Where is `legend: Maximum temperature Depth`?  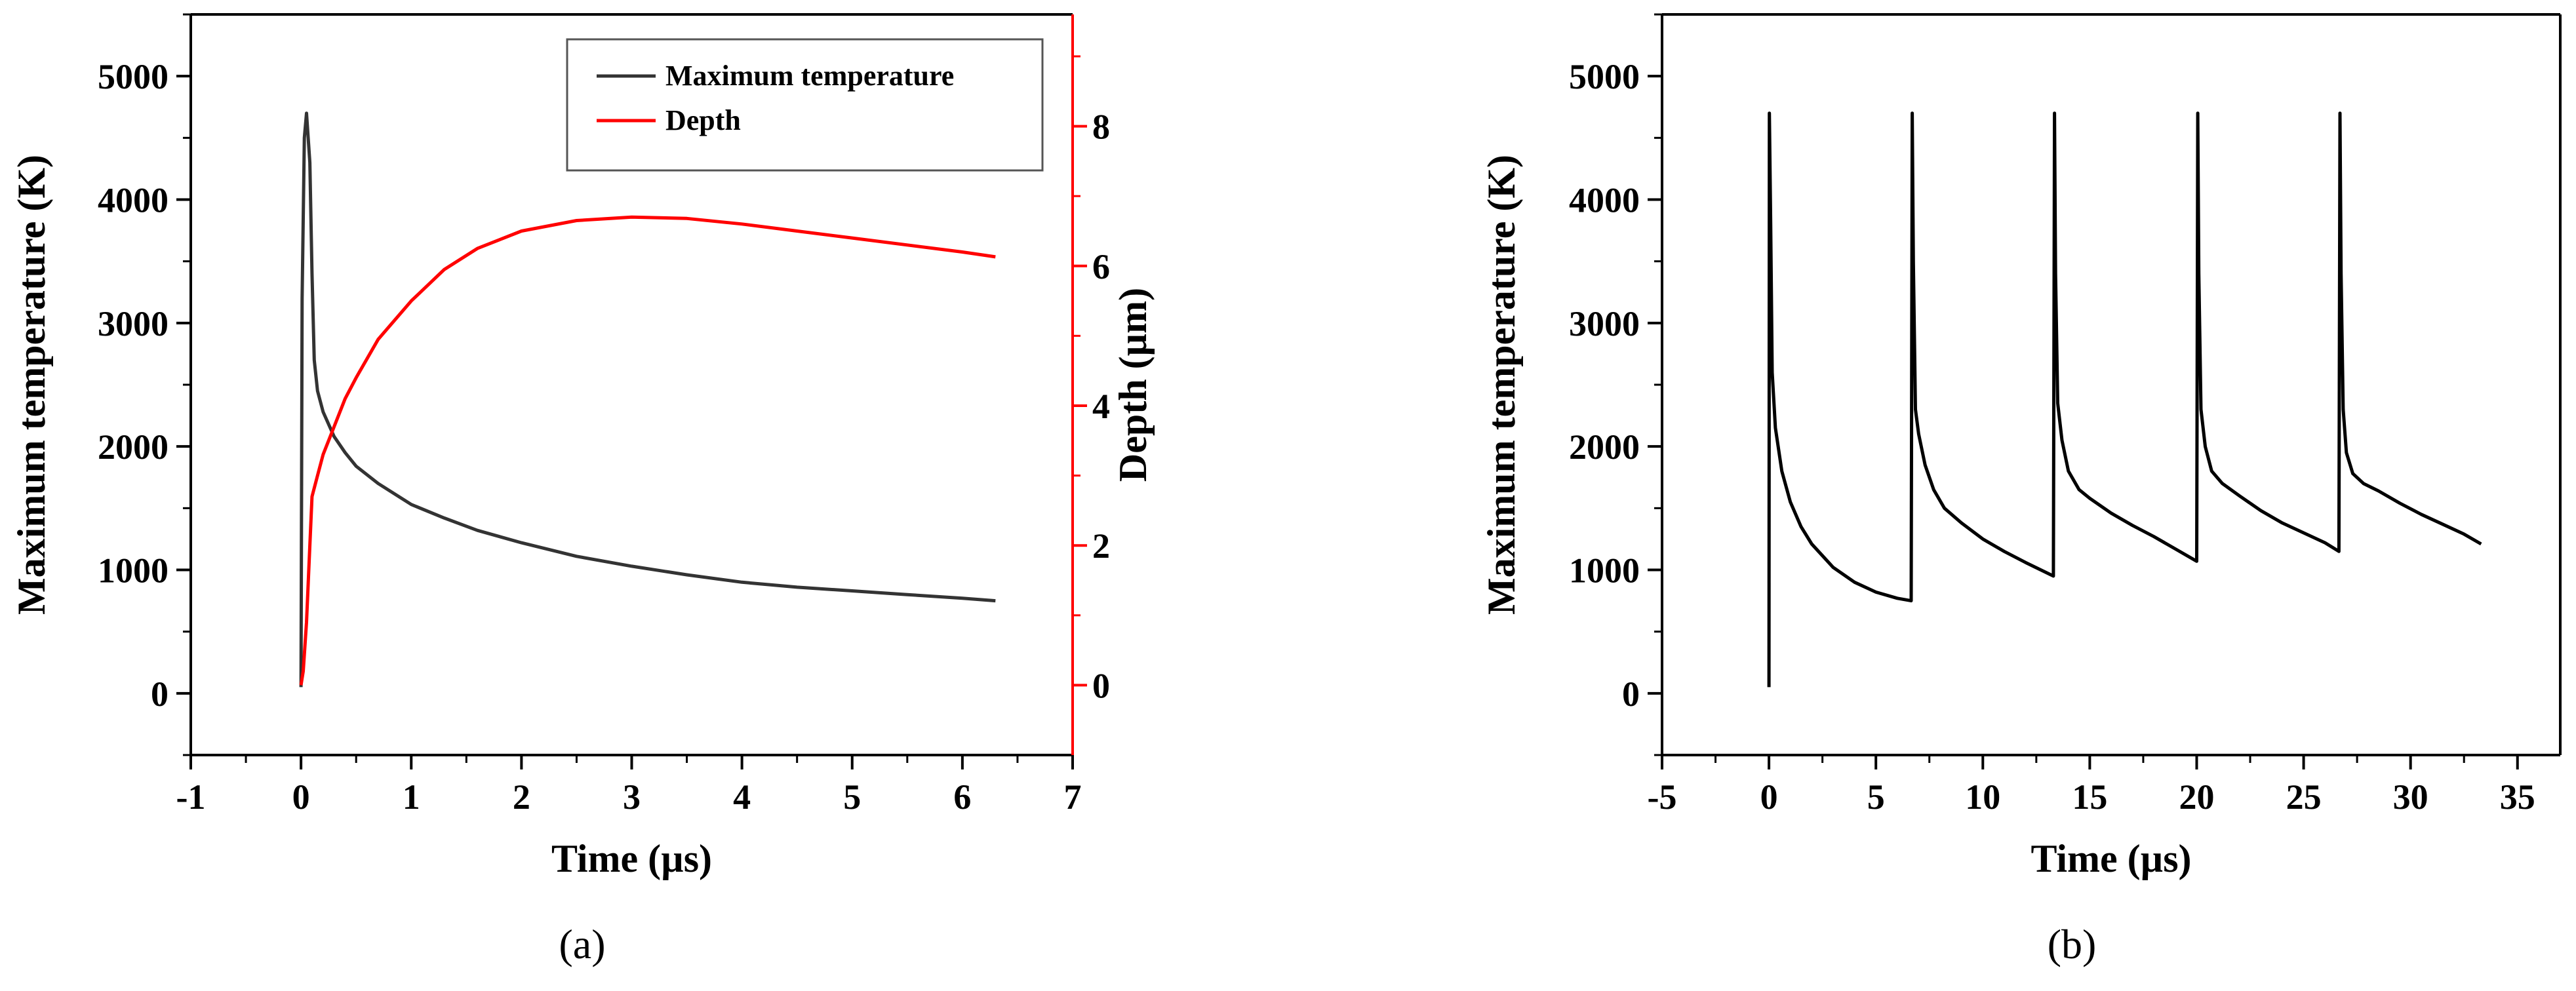
legend: Maximum temperature Depth is located at coordinates (805, 105).